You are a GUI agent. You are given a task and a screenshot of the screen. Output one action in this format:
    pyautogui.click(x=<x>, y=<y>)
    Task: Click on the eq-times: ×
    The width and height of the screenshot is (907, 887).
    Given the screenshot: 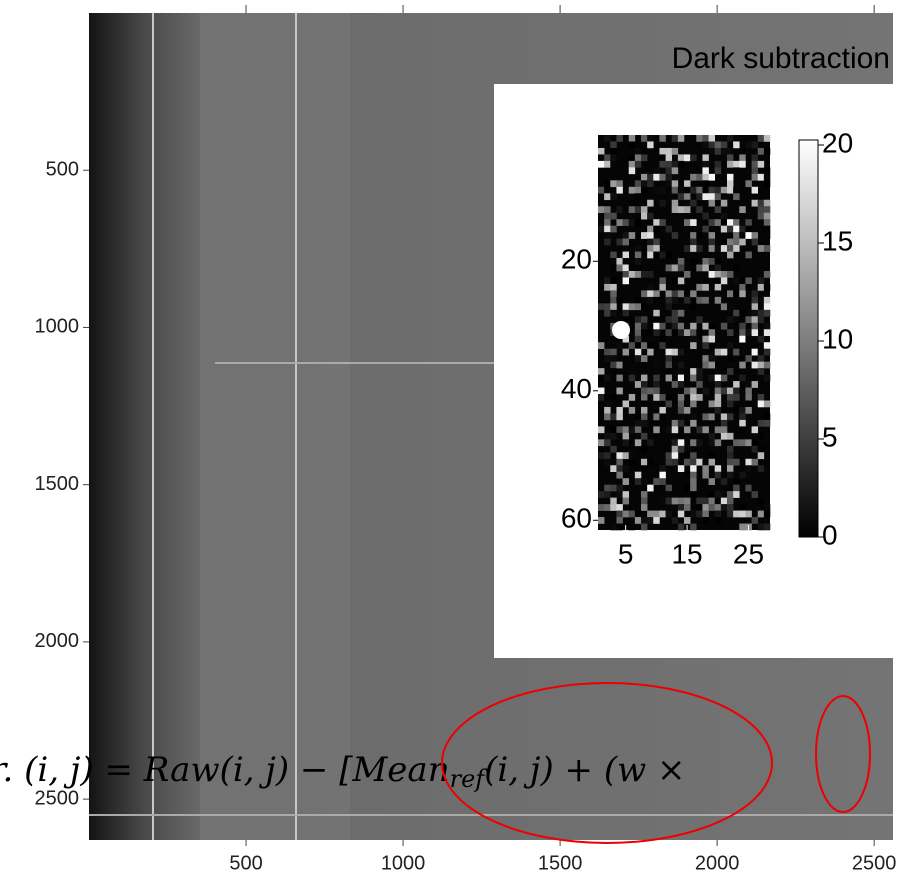 What is the action you would take?
    pyautogui.click(x=671, y=770)
    